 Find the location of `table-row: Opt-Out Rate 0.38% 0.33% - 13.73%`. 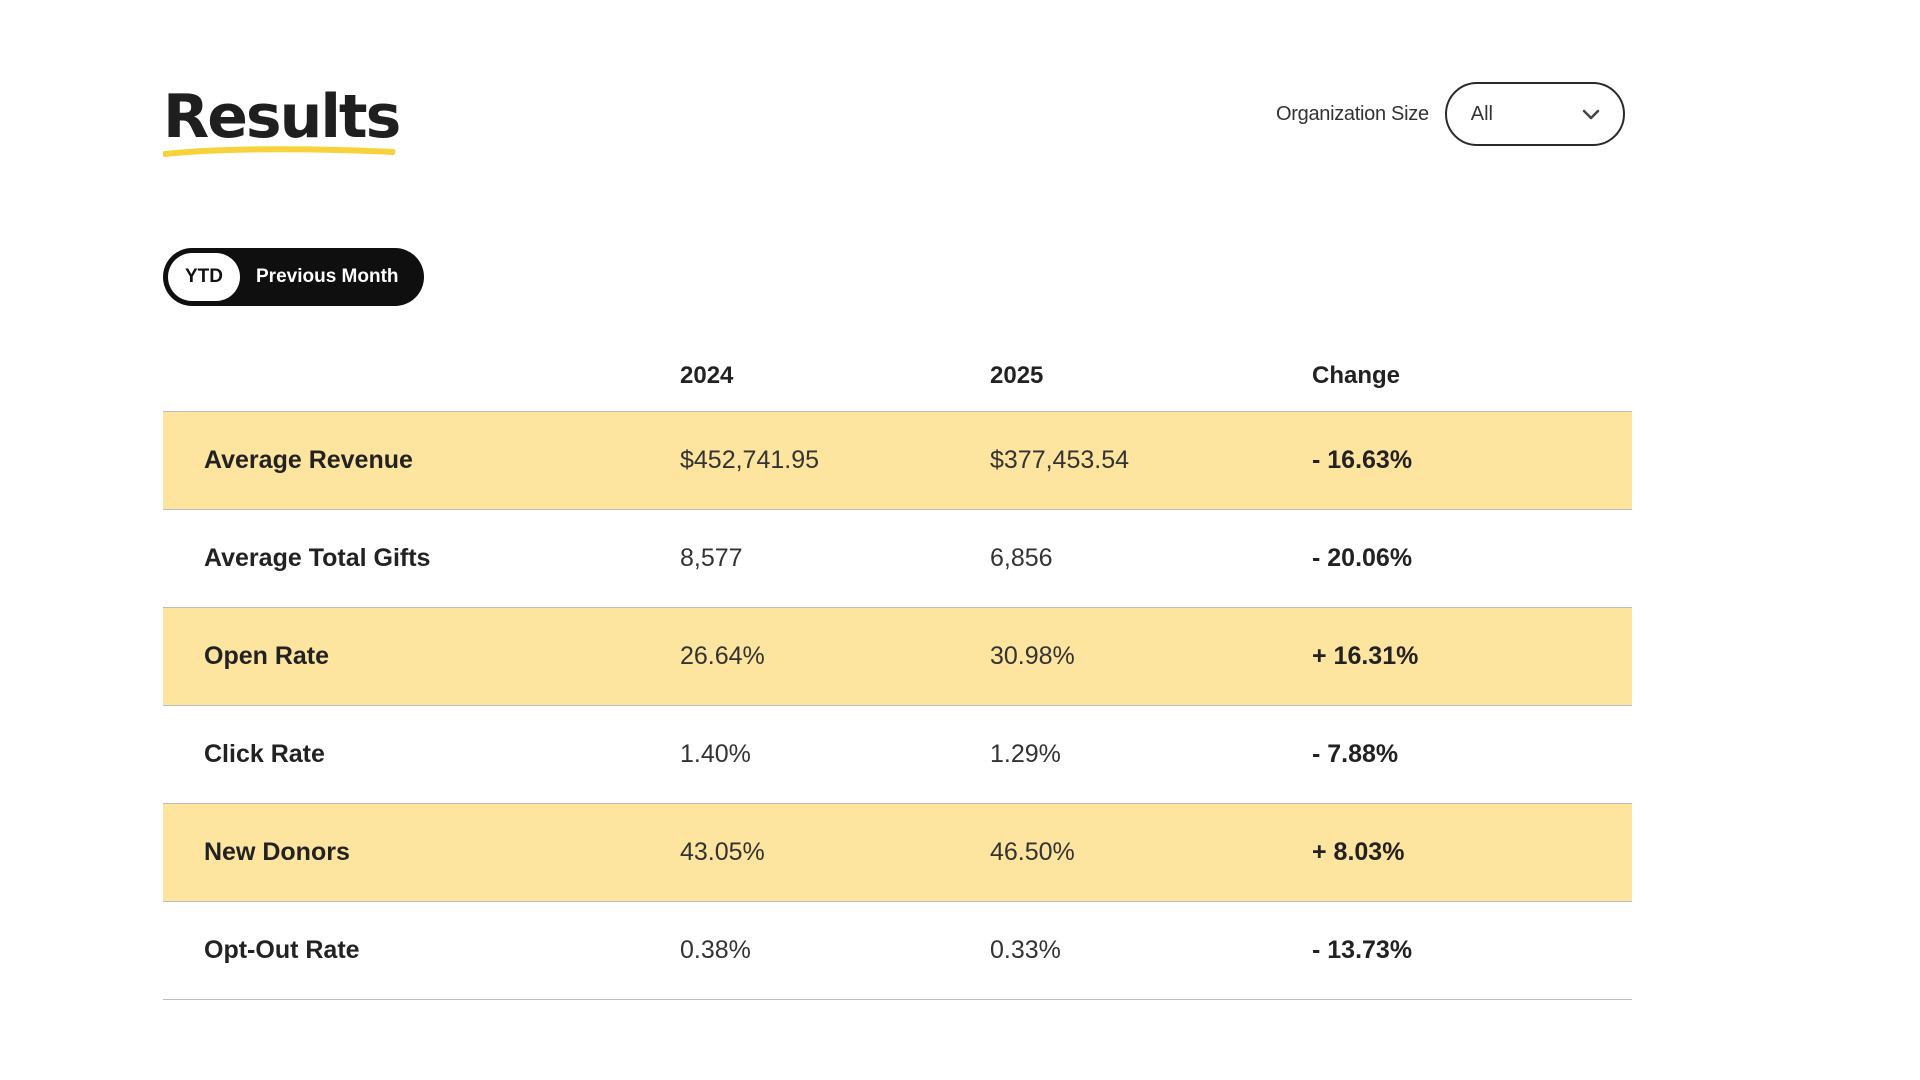

table-row: Opt-Out Rate 0.38% 0.33% - 13.73% is located at coordinates (897, 951).